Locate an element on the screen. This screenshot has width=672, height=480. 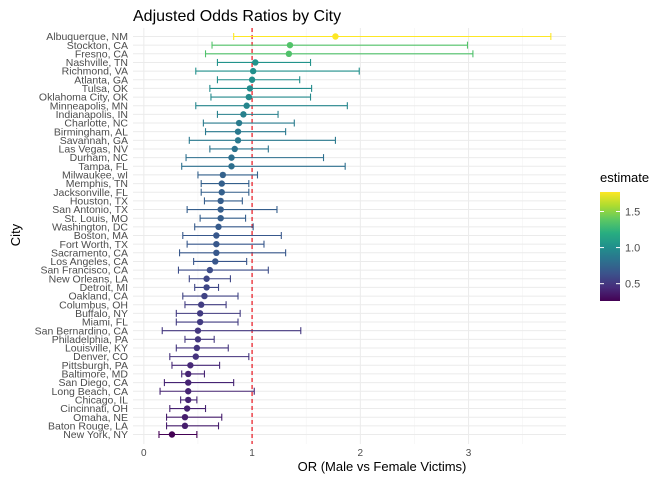
y-tick-label: Oakland, CA is located at coordinates (98, 297).